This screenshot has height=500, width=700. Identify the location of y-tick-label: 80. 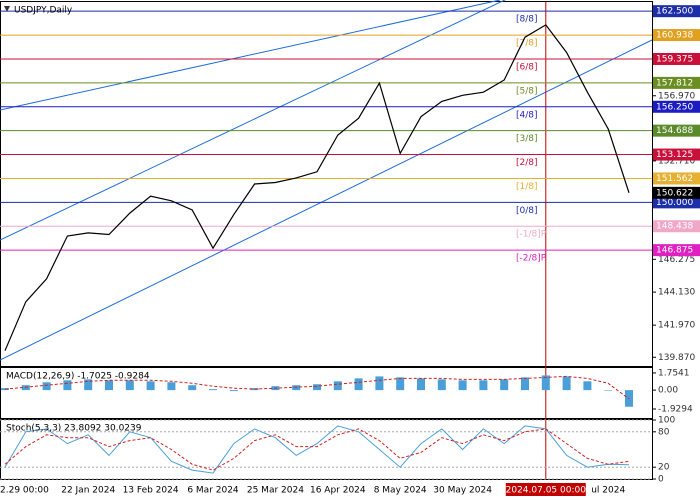
(664, 432).